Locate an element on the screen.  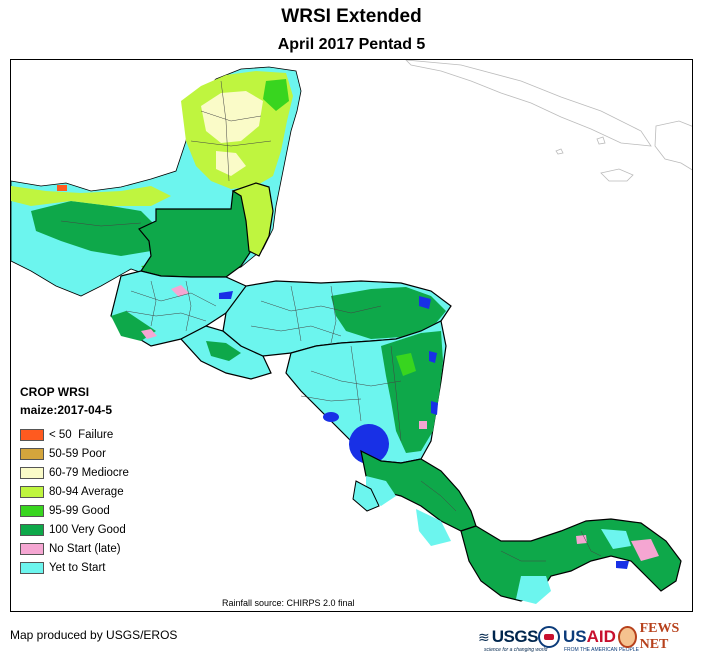
lake-nicaragua is located at coordinates (369, 444).